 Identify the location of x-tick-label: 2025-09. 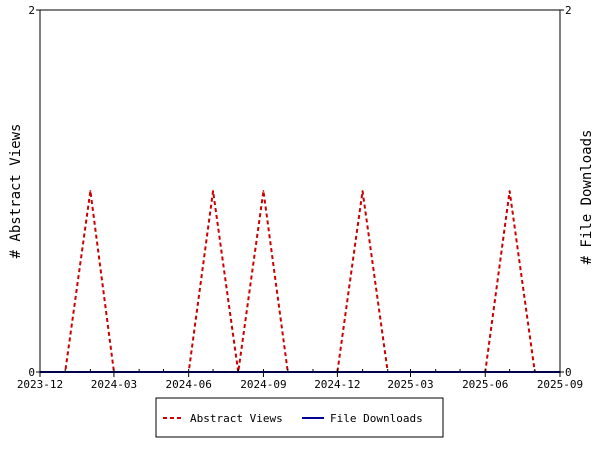
(560, 384).